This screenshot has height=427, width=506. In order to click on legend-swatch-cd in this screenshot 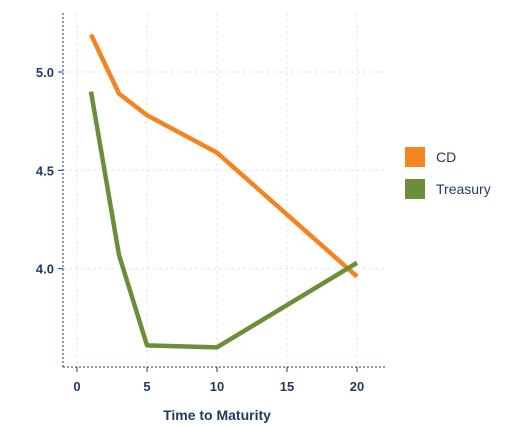, I will do `click(415, 157)`.